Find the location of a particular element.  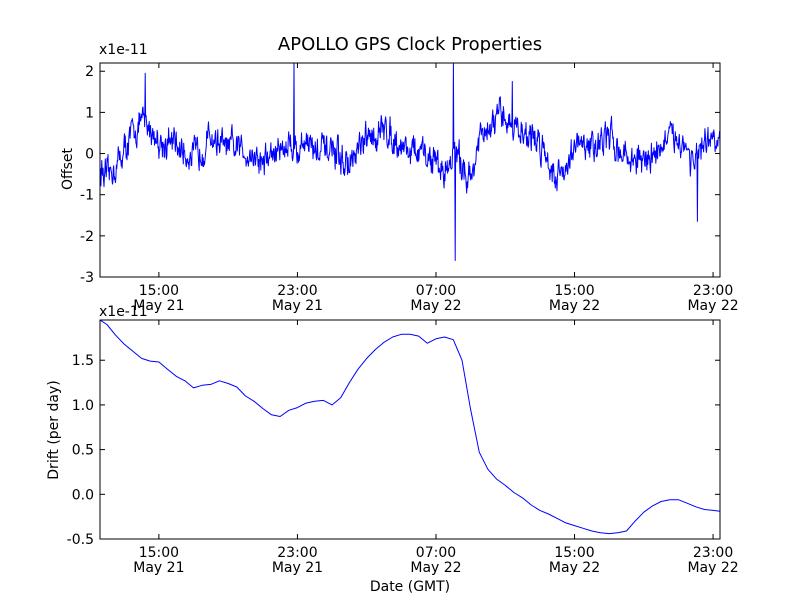

offset-y-tick-label: 0 is located at coordinates (89, 155).